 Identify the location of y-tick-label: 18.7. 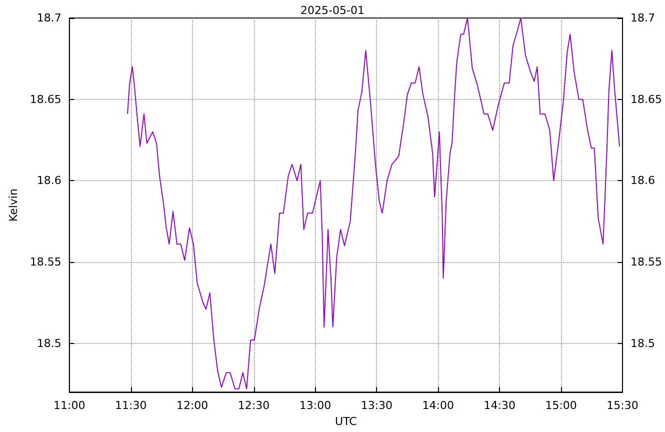
(49, 18).